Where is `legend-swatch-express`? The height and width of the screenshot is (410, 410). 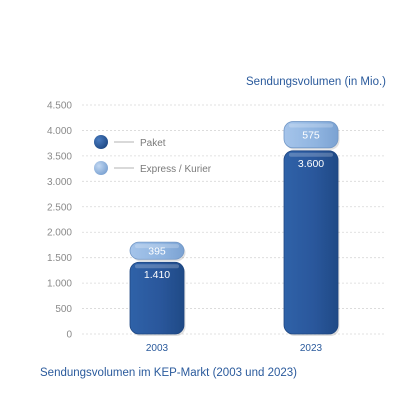
legend-swatch-express is located at coordinates (101, 168).